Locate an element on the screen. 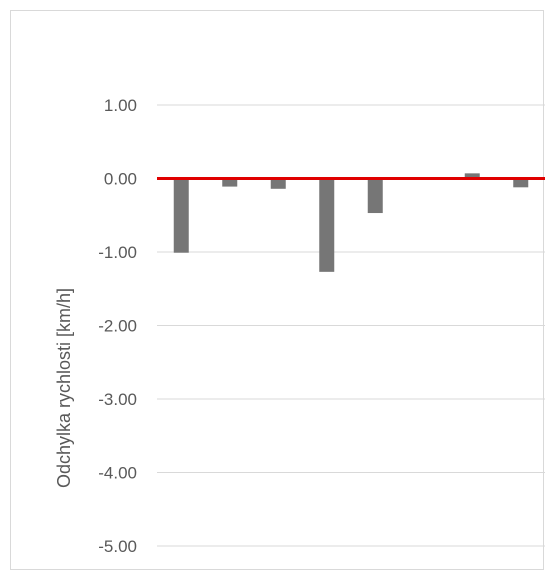  bars is located at coordinates (351, 222).